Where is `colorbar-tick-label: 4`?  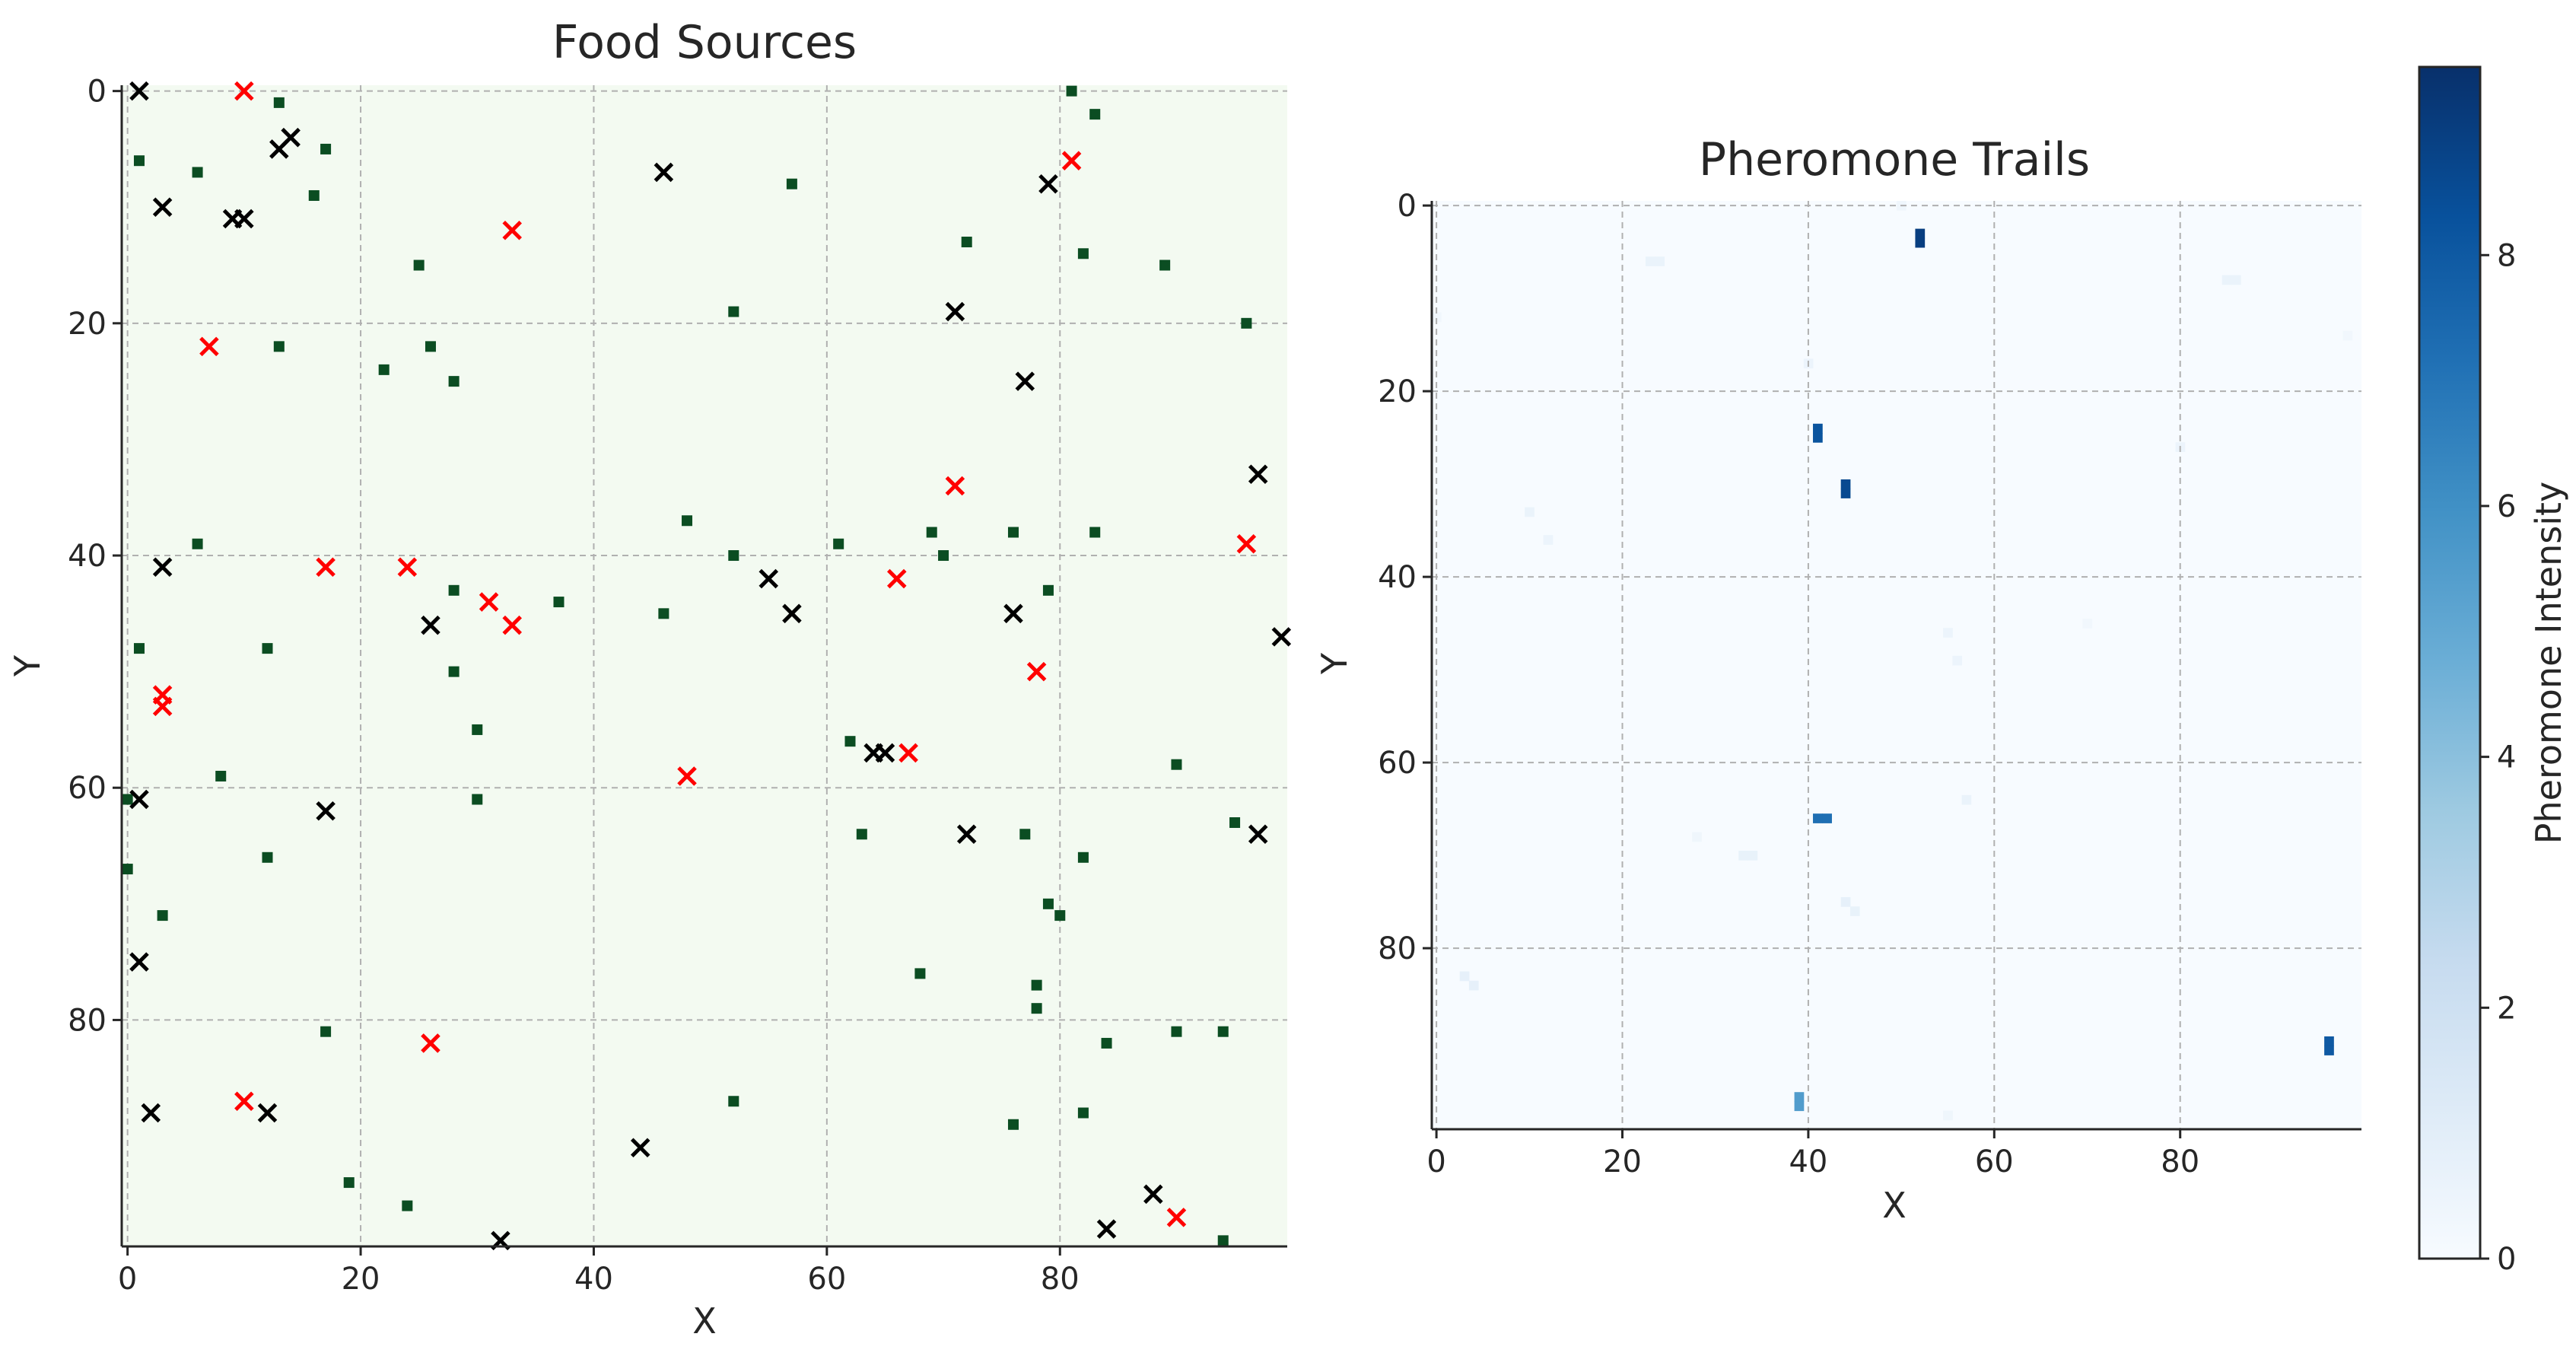 colorbar-tick-label: 4 is located at coordinates (2506, 757).